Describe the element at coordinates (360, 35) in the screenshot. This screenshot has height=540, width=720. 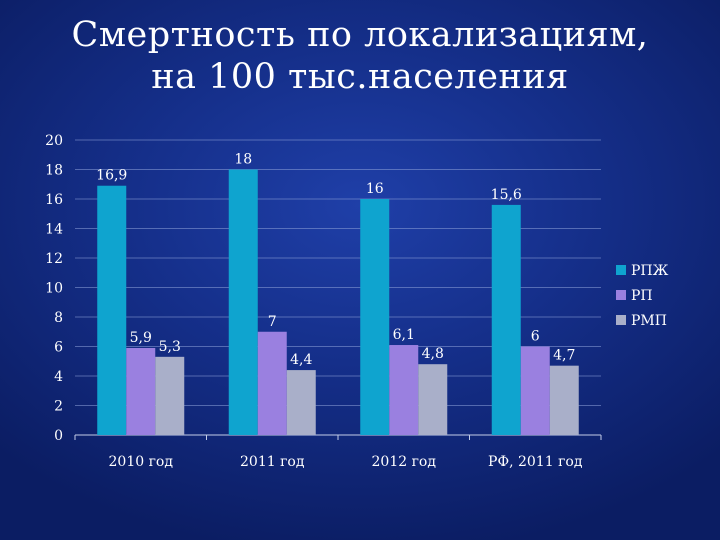
I see `slide-title-line-1: Смертность по локализациям,` at that location.